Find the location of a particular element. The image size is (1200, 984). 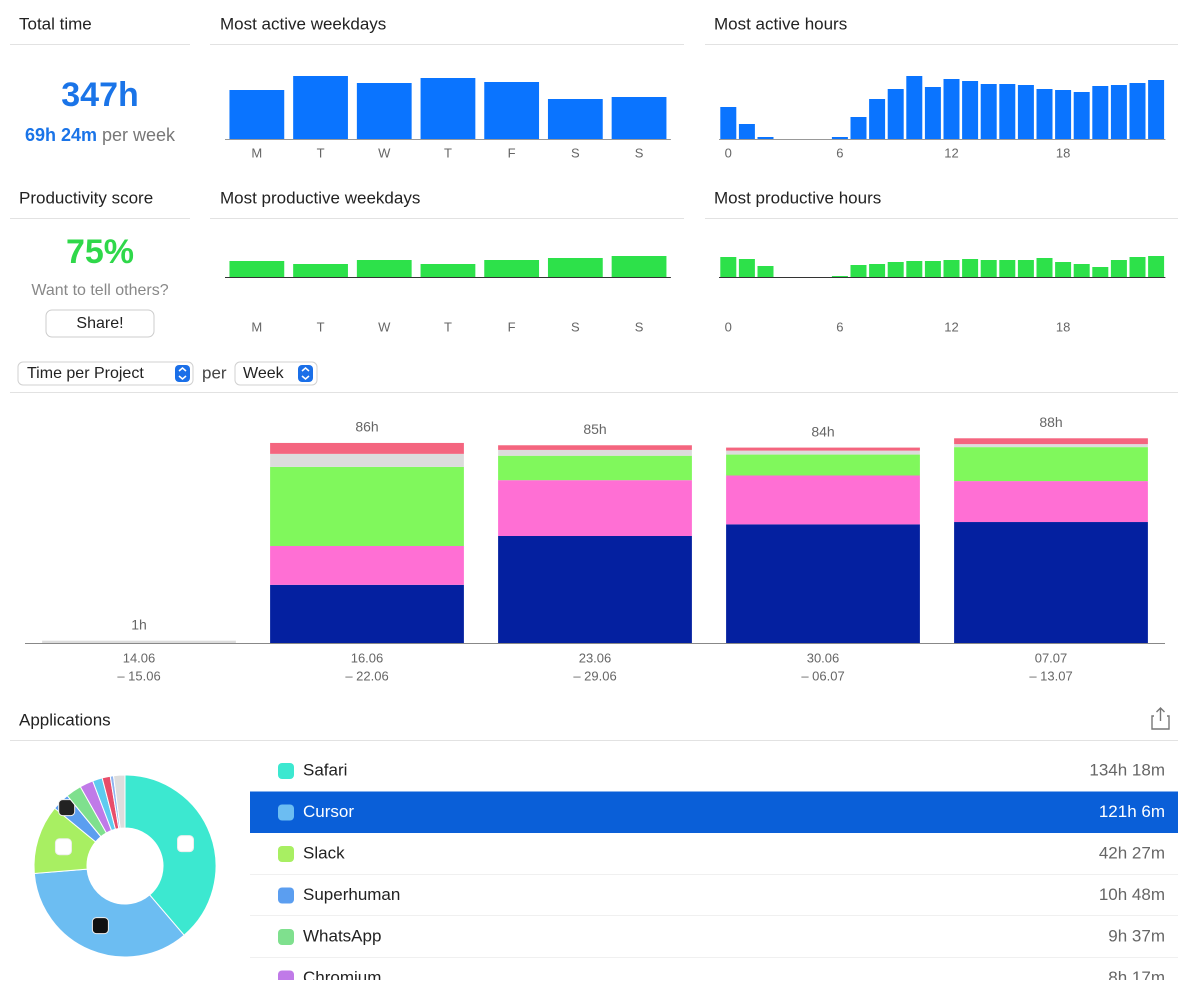

x-tick-label: M is located at coordinates (256, 152).